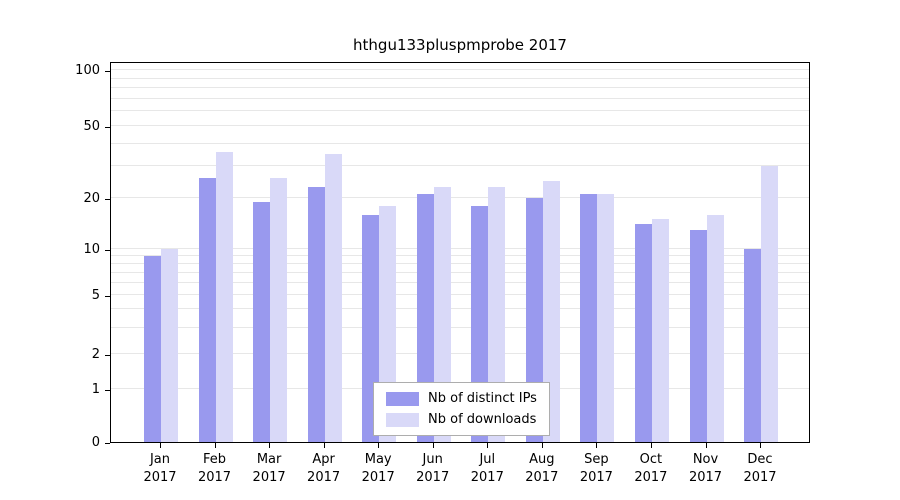  Describe the element at coordinates (378, 468) in the screenshot. I see `x-tick-label: May 2017` at that location.